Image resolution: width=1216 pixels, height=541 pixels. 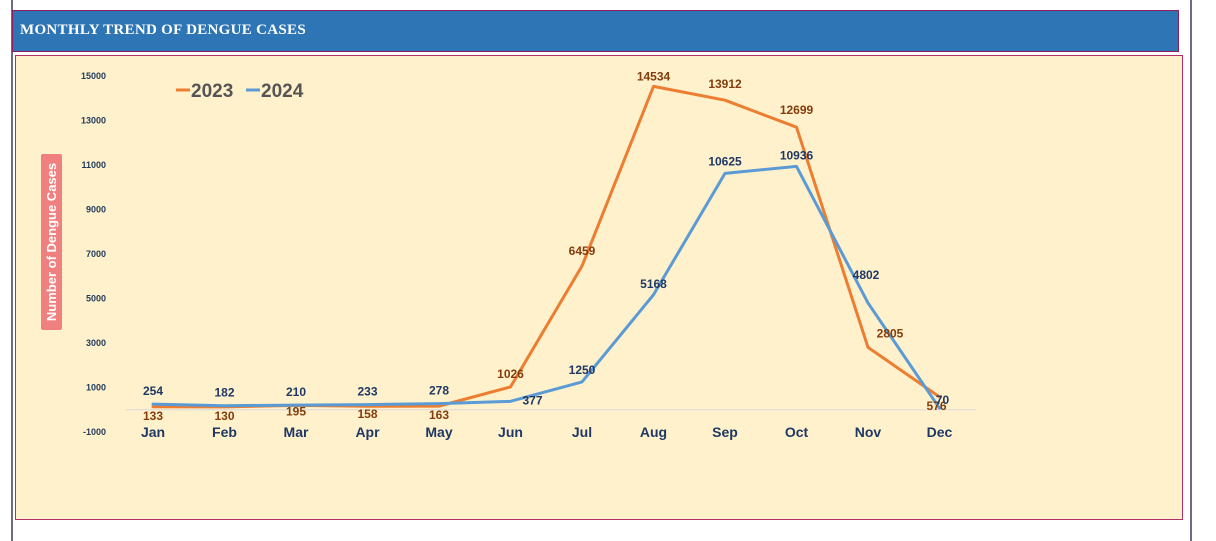 I want to click on x-tick-label: Mar, so click(x=296, y=432).